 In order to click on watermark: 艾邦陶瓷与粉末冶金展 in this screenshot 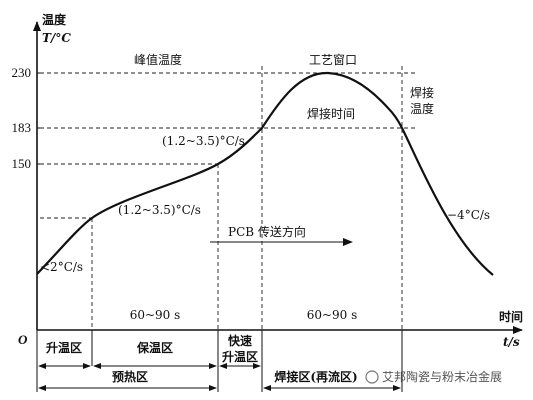, I will do `click(433, 376)`.